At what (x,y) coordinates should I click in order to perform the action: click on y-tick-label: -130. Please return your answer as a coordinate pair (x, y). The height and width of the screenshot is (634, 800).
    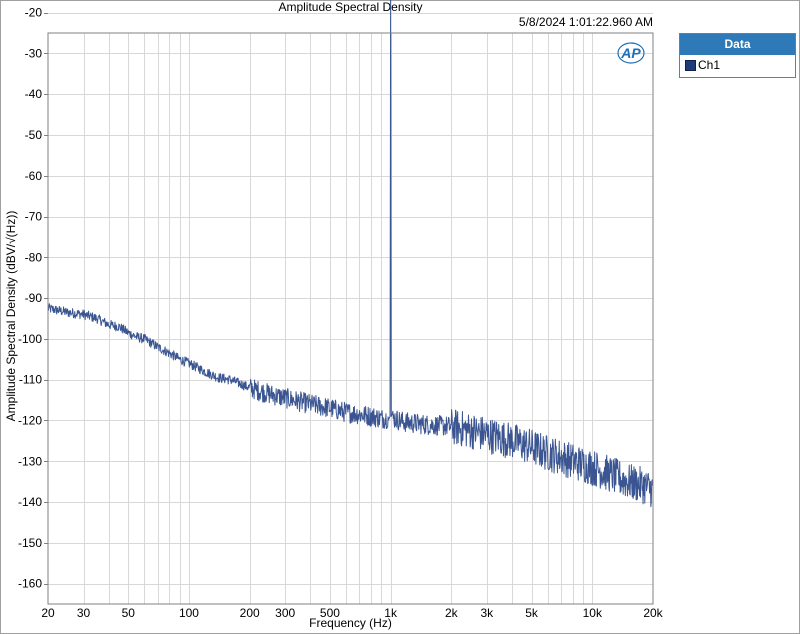
    Looking at the image, I should click on (30, 461).